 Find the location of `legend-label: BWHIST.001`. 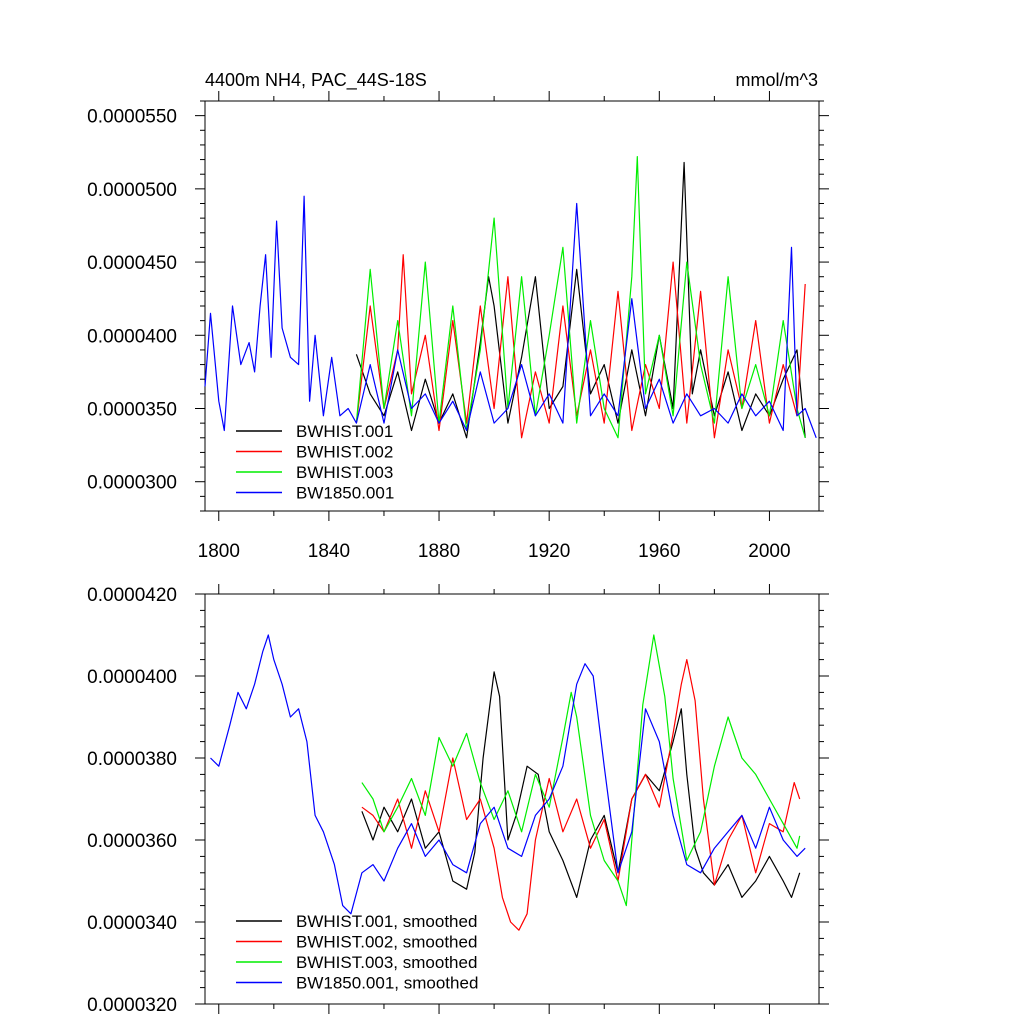

legend-label: BWHIST.001 is located at coordinates (344, 431).